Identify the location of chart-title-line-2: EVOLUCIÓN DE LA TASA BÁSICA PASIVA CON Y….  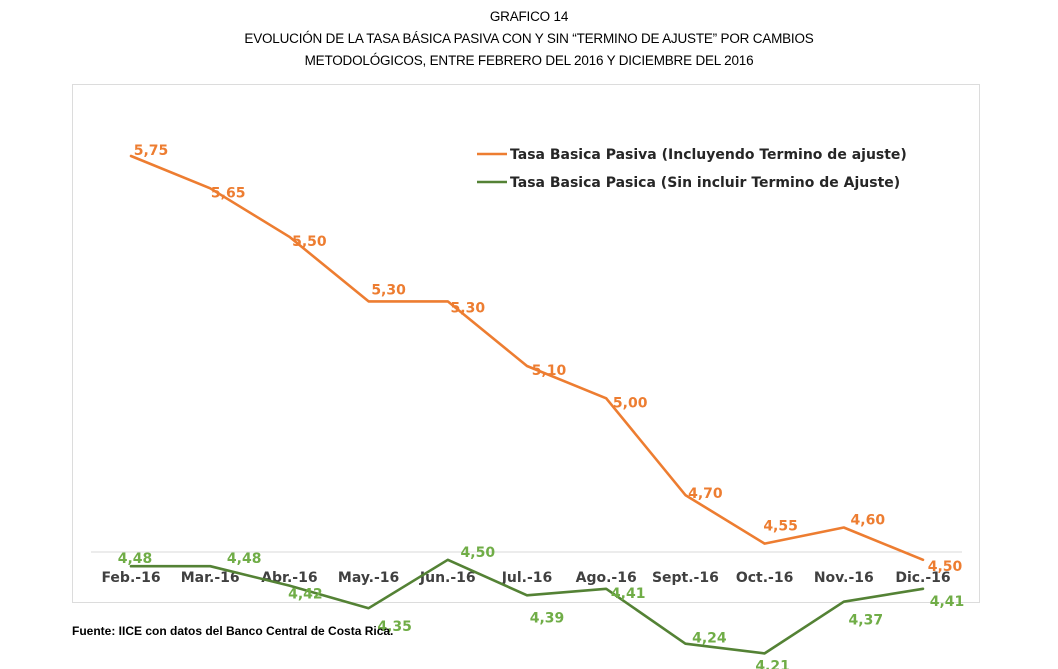
(529, 38).